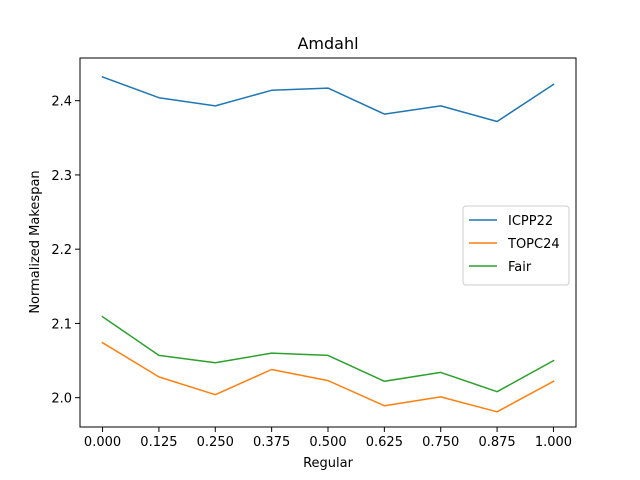  What do you see at coordinates (271, 442) in the screenshot?
I see `x-tick-label: 0.375` at bounding box center [271, 442].